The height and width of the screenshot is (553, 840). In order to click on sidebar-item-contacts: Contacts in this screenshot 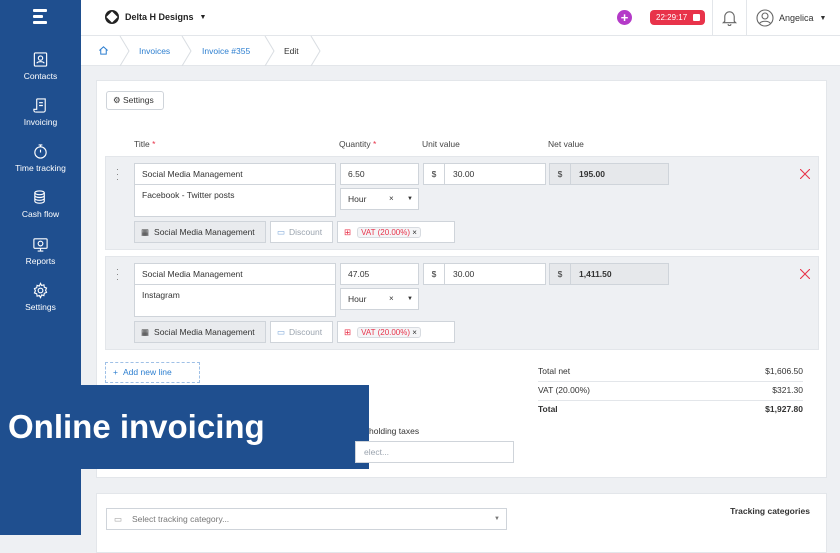, I will do `click(40, 66)`.